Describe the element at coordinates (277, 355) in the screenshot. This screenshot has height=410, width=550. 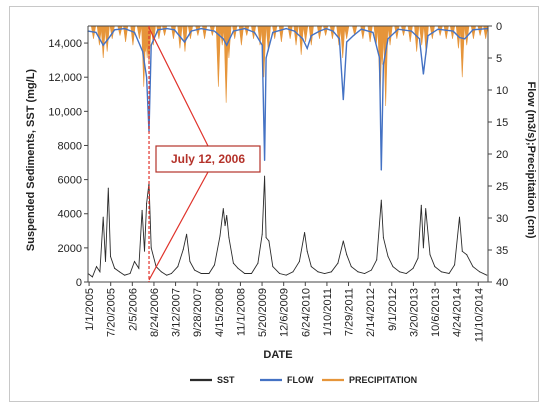
I see `x-axis-title: DATE` at that location.